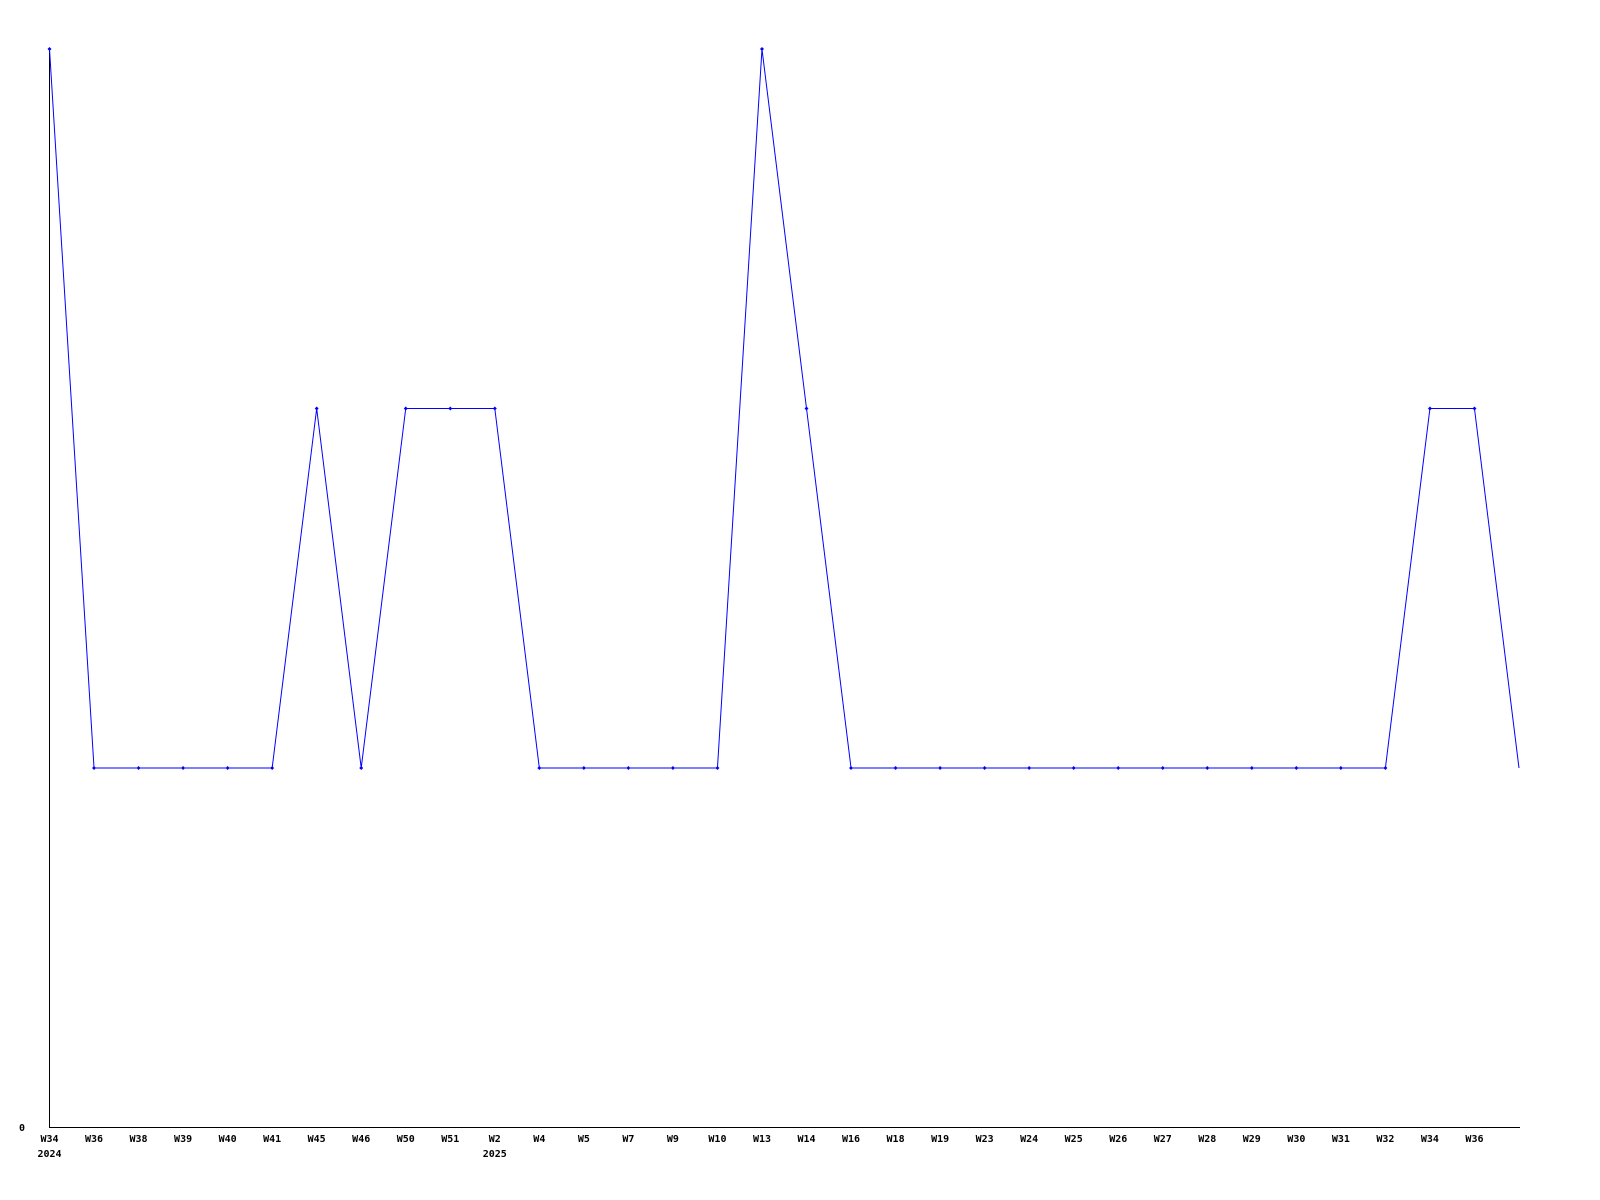 The height and width of the screenshot is (1200, 1600). Describe the element at coordinates (806, 1139) in the screenshot. I see `x-tick-label: W14` at that location.